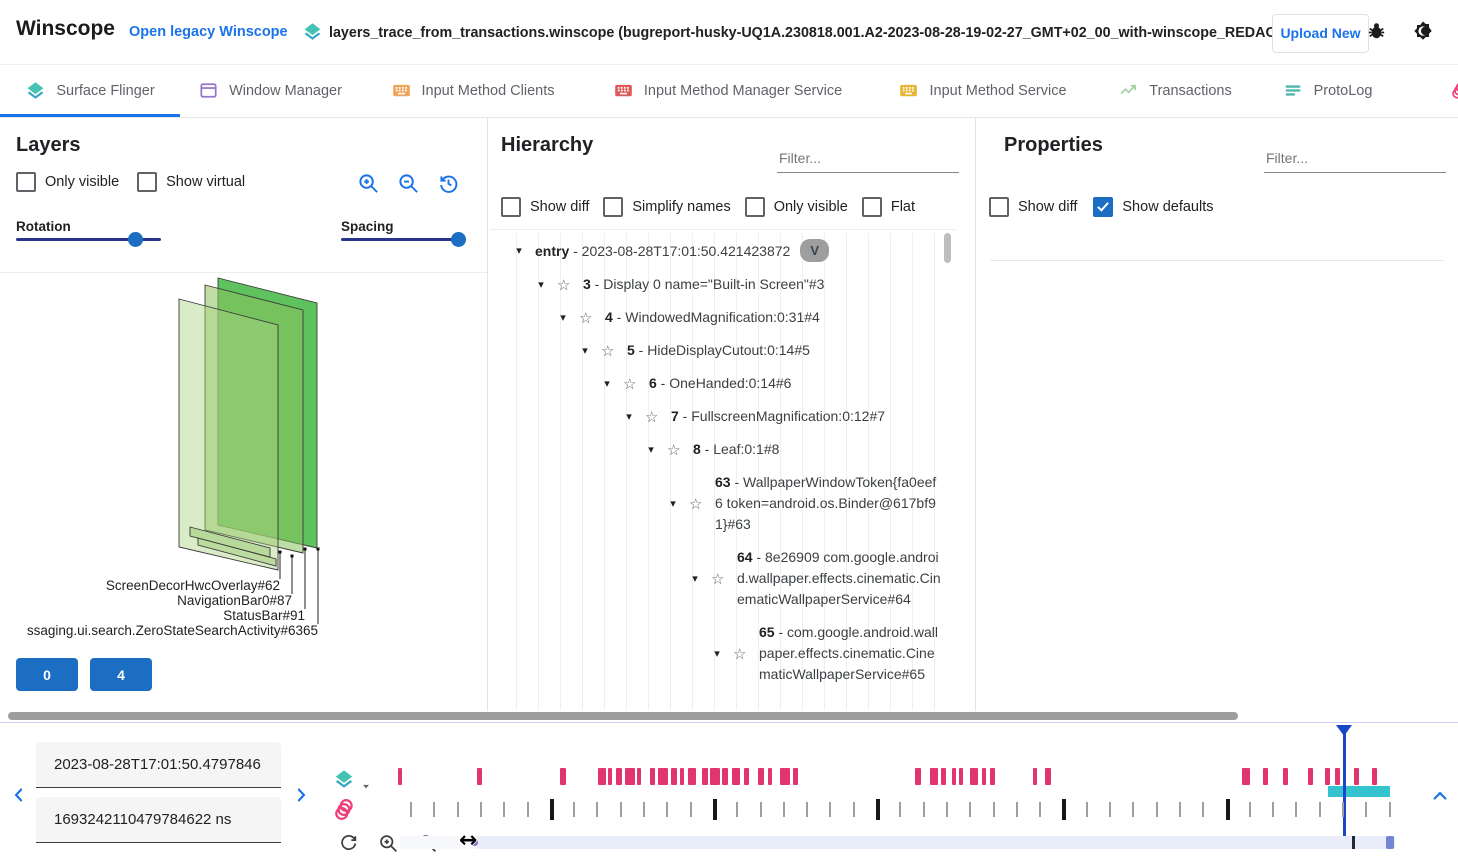  What do you see at coordinates (1175, 90) in the screenshot?
I see `tab-transactions: Transactions` at bounding box center [1175, 90].